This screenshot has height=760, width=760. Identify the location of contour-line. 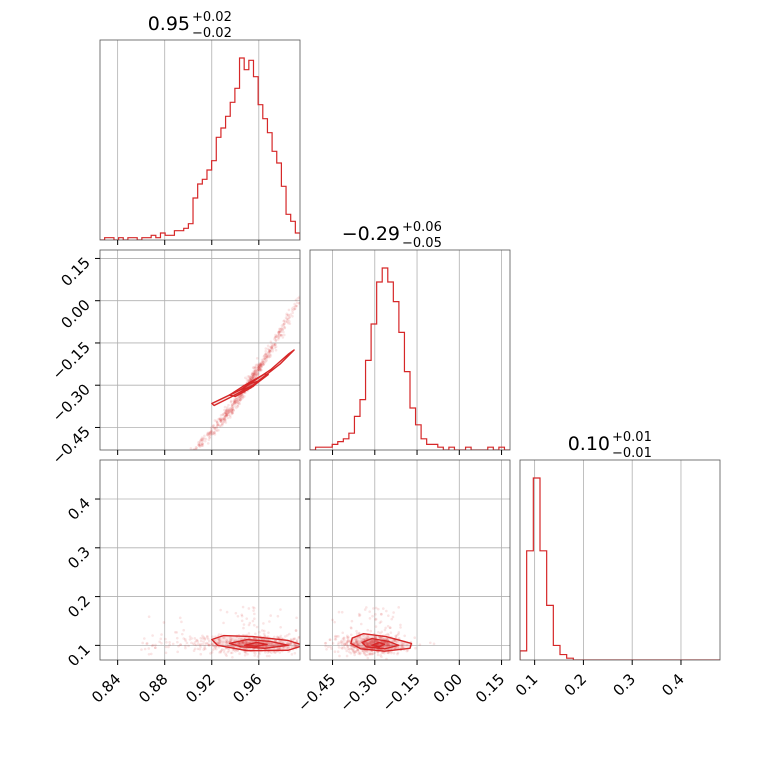
(248, 385).